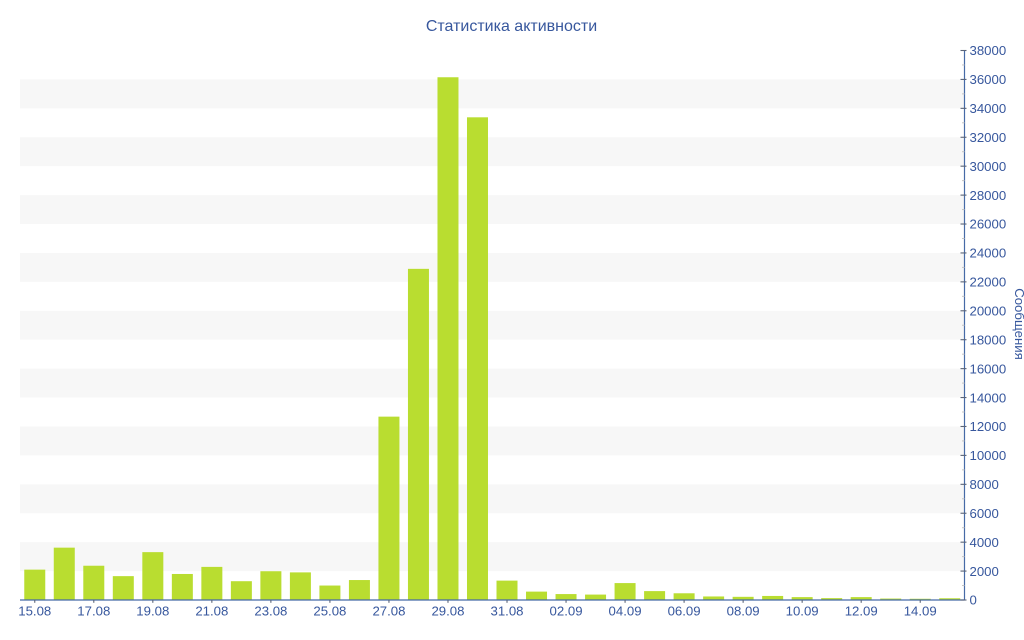 The height and width of the screenshot is (640, 1024). Describe the element at coordinates (988, 166) in the screenshot. I see `svg-text: 30000` at that location.